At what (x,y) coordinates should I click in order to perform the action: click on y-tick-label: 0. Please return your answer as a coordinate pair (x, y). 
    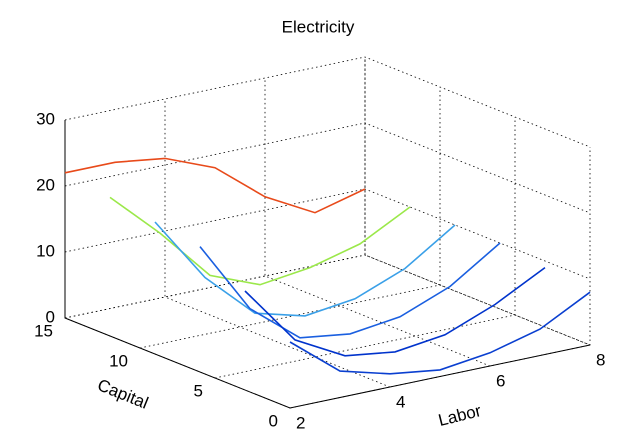
    Looking at the image, I should click on (273, 420).